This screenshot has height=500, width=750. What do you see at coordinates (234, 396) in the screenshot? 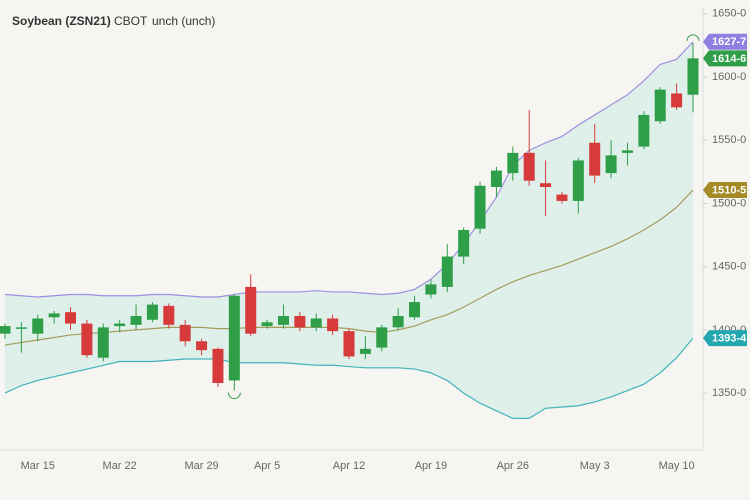
I see `low-marker` at bounding box center [234, 396].